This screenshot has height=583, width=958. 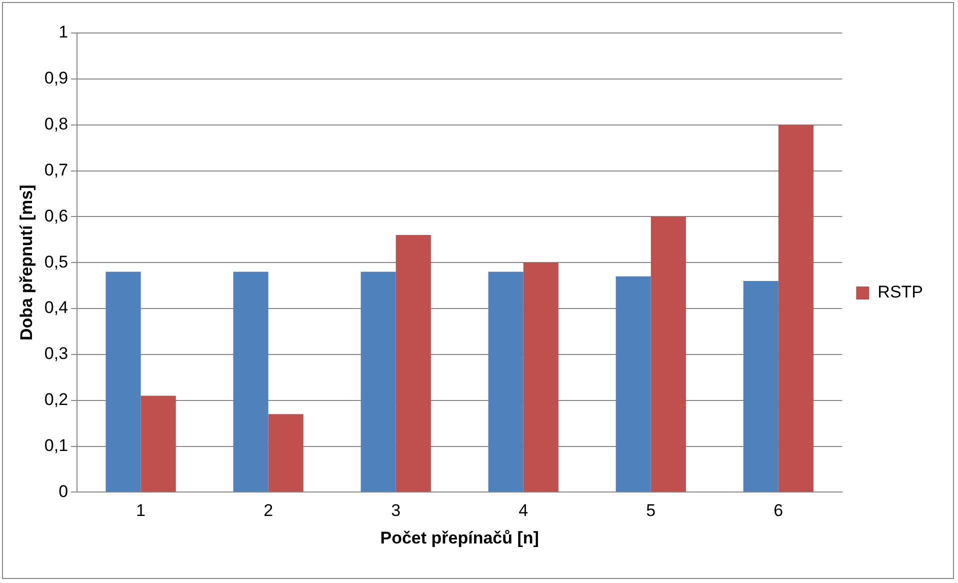 What do you see at coordinates (56, 216) in the screenshot?
I see `y-tick-label: 0,6` at bounding box center [56, 216].